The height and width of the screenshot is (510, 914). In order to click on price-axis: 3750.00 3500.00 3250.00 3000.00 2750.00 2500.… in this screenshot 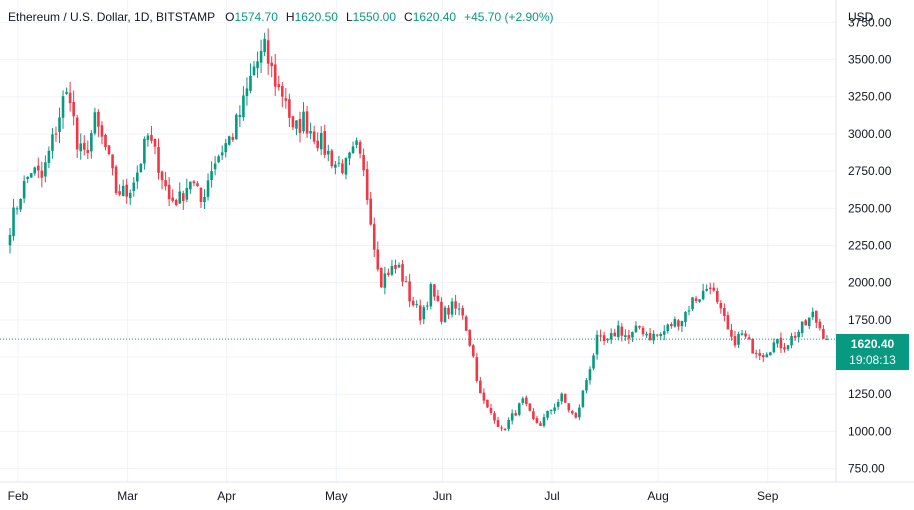, I will do `click(870, 245)`.